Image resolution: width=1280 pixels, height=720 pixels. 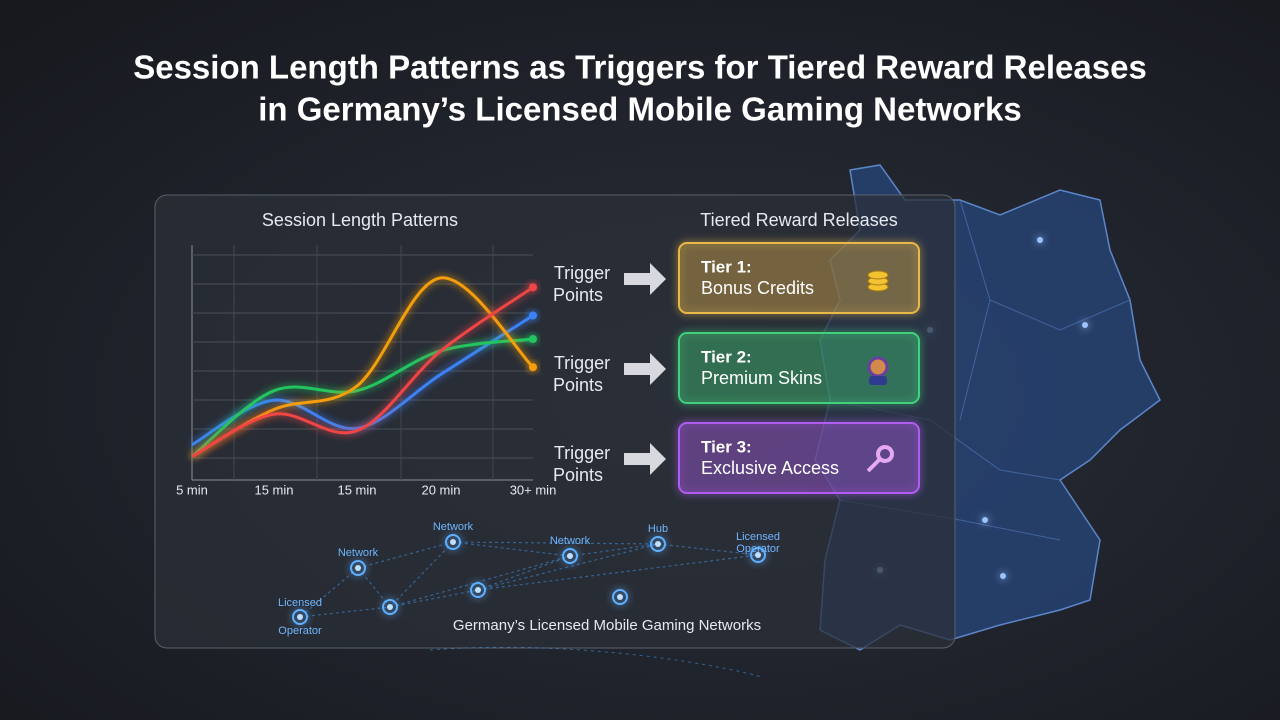 What do you see at coordinates (726, 446) in the screenshot?
I see `tier-name: Tier 3:` at bounding box center [726, 446].